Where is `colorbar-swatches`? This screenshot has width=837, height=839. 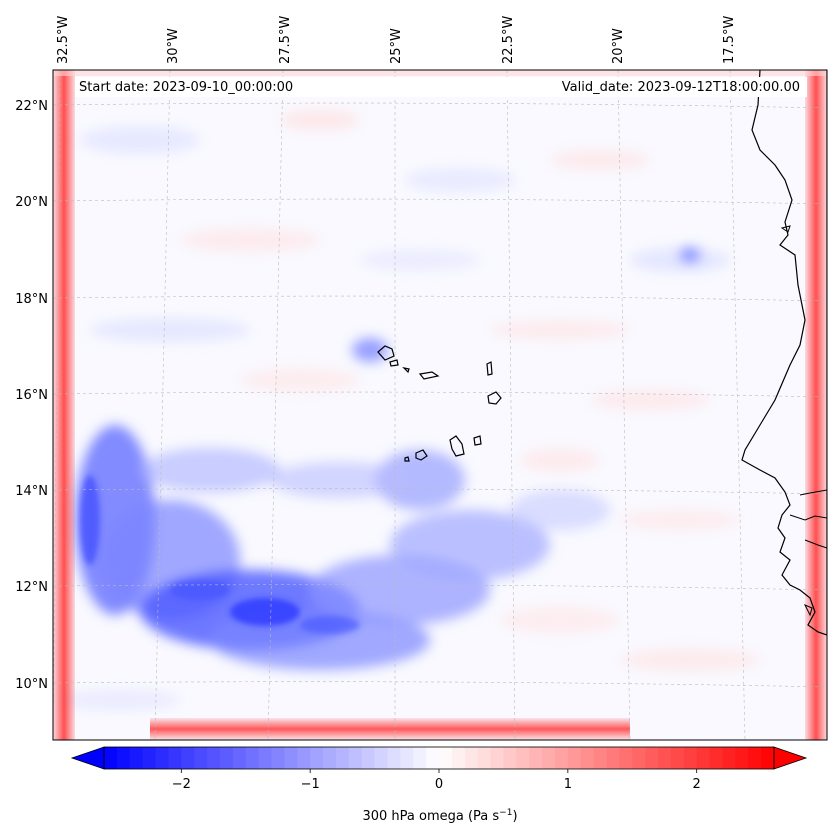 colorbar-swatches is located at coordinates (439, 758).